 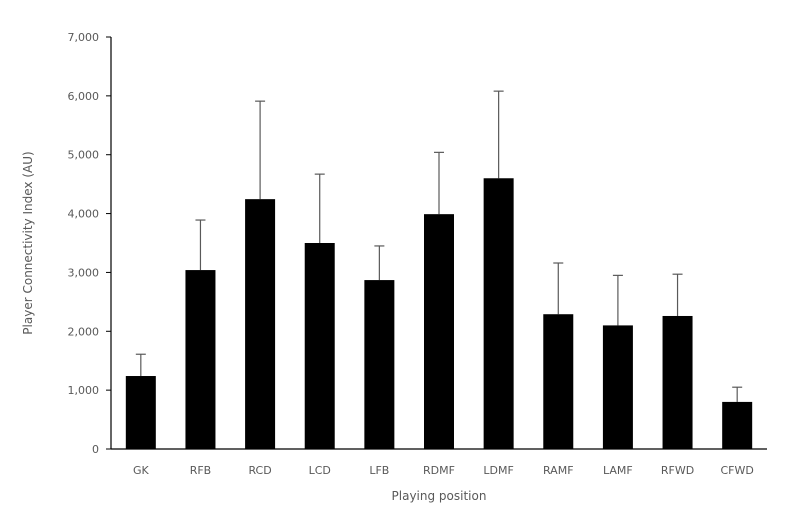 I want to click on x-tick-label: RAMF, so click(x=558, y=470).